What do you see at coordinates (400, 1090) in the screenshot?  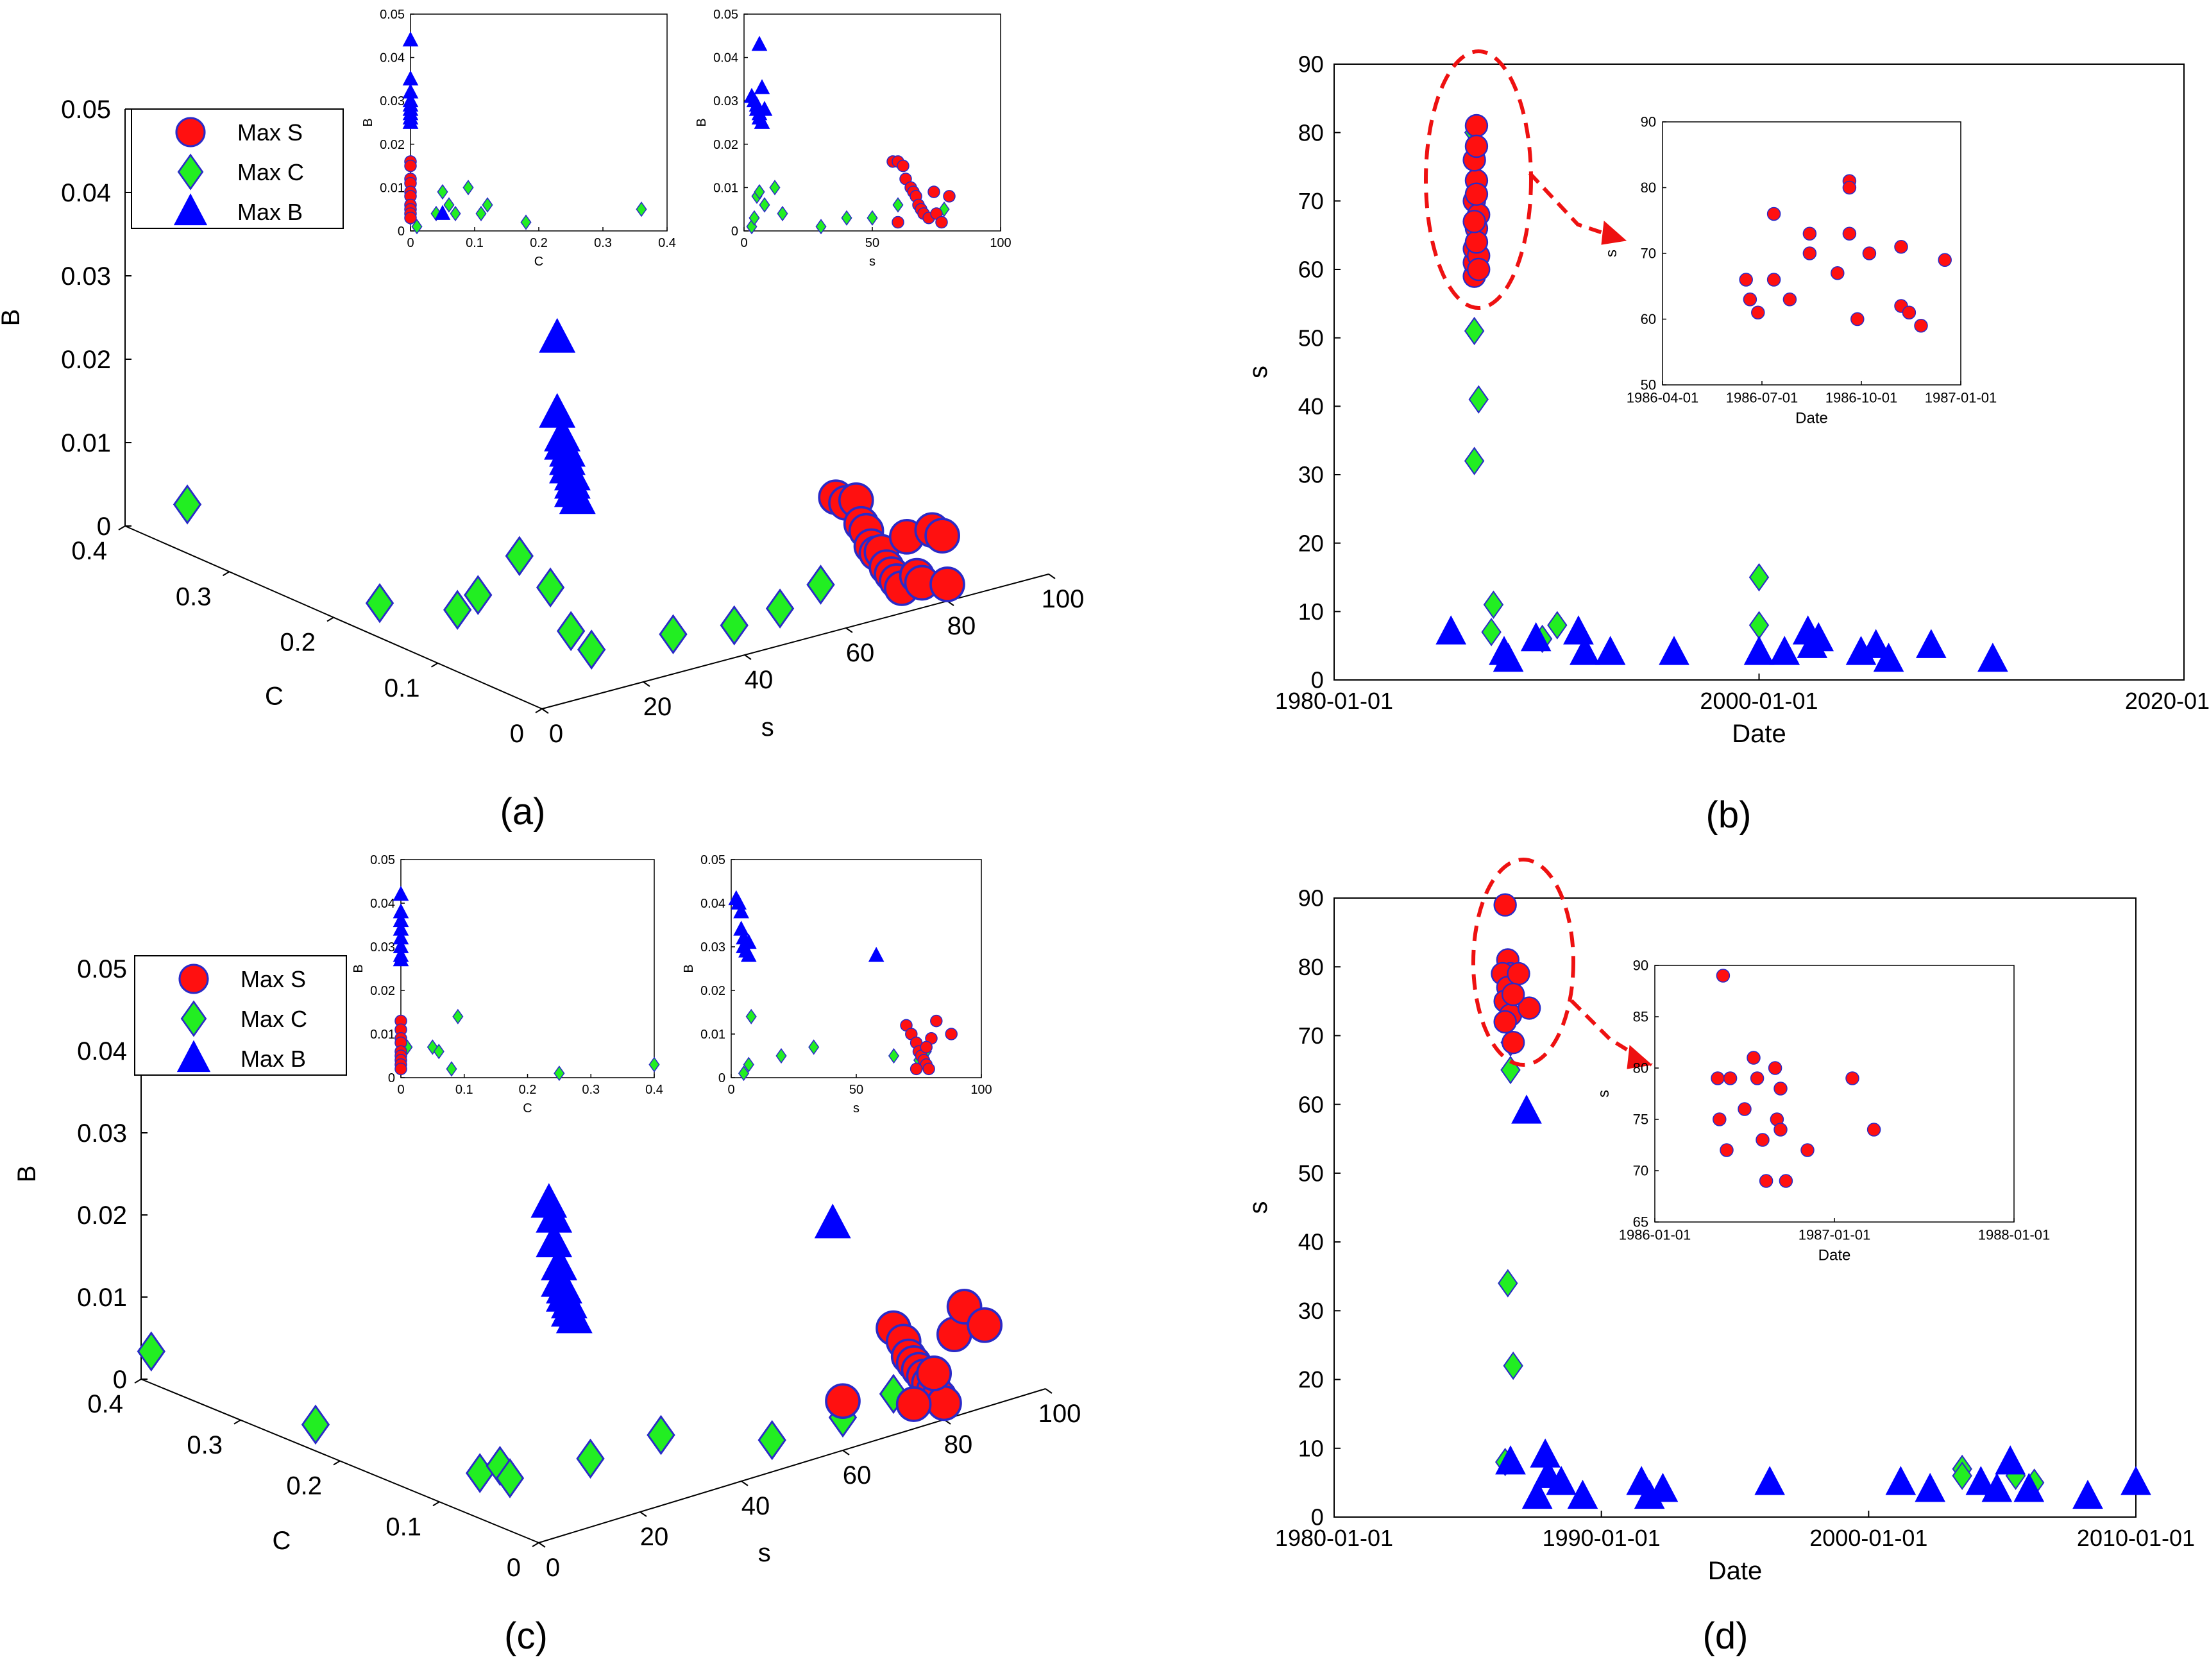 I see `x-tick-label: 0` at bounding box center [400, 1090].